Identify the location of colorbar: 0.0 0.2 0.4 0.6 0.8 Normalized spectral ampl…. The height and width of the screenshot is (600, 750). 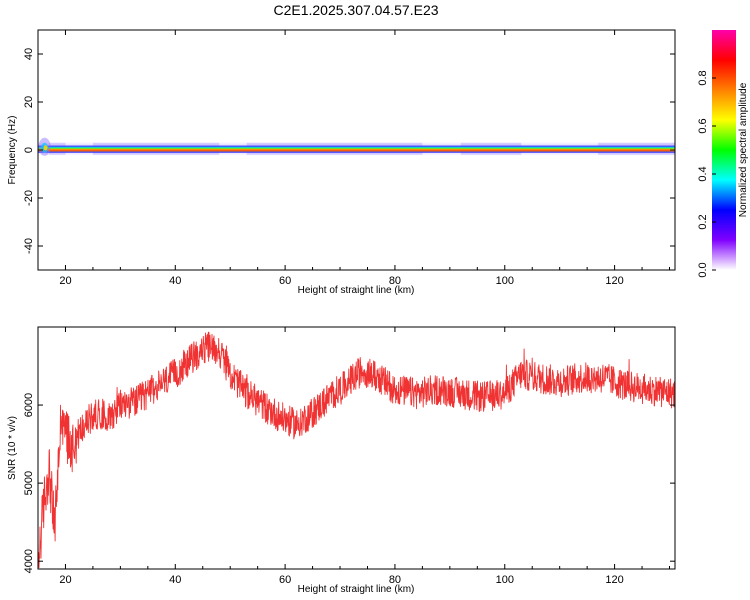
(723, 154).